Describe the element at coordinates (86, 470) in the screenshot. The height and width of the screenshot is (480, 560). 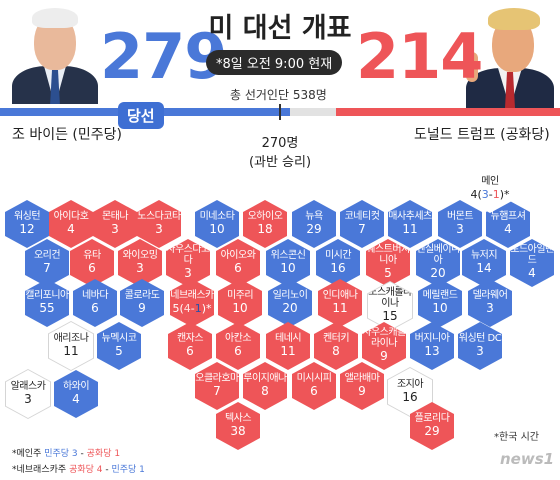
I see `nebraska-note-rep: 공화당 4` at that location.